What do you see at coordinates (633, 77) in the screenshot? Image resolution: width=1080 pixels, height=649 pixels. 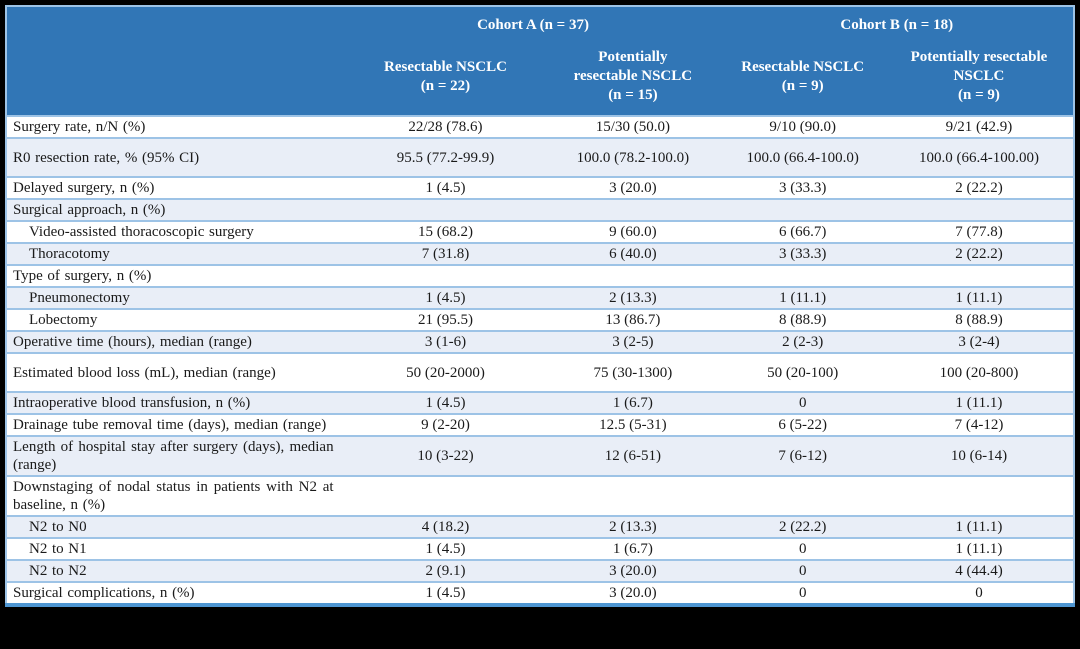 I see `column-header-potentially-resectable-a: Potentially resectable NSCLC (n = 15)` at bounding box center [633, 77].